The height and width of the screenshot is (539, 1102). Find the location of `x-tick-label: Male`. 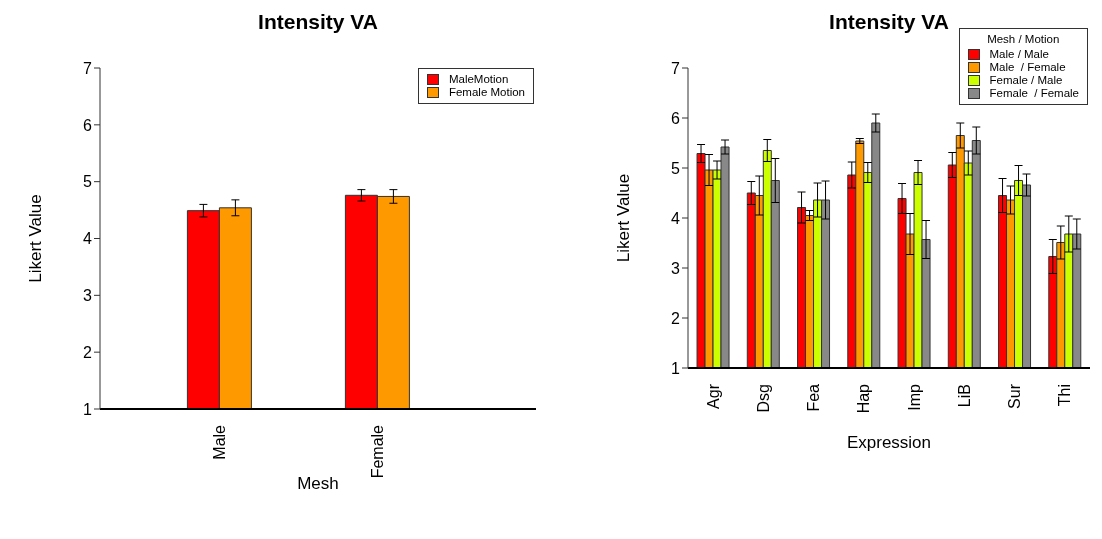

x-tick-label: Male is located at coordinates (219, 442).